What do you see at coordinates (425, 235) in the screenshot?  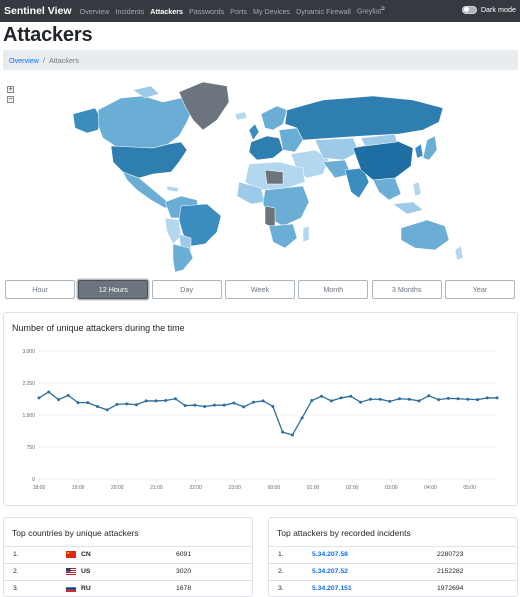 I see `map-country-australia` at bounding box center [425, 235].